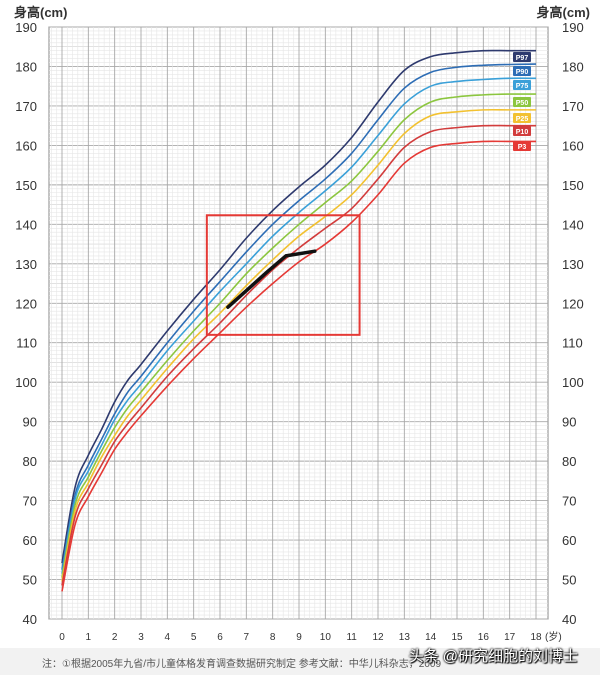  I want to click on y-tick-label-left: 130, so click(26, 264).